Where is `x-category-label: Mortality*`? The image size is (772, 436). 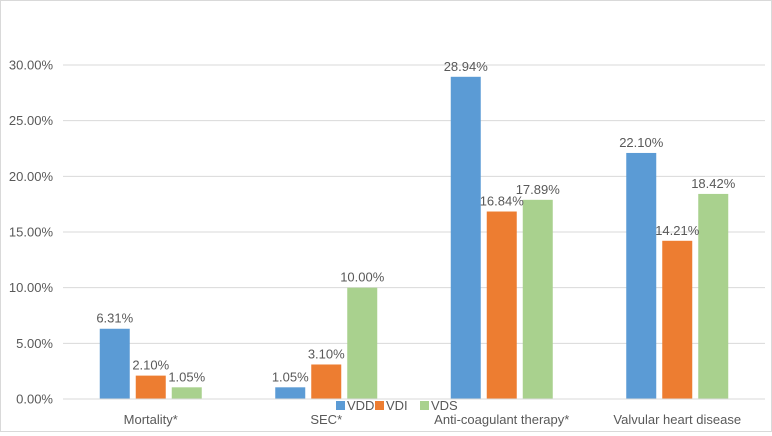 x-category-label: Mortality* is located at coordinates (151, 419).